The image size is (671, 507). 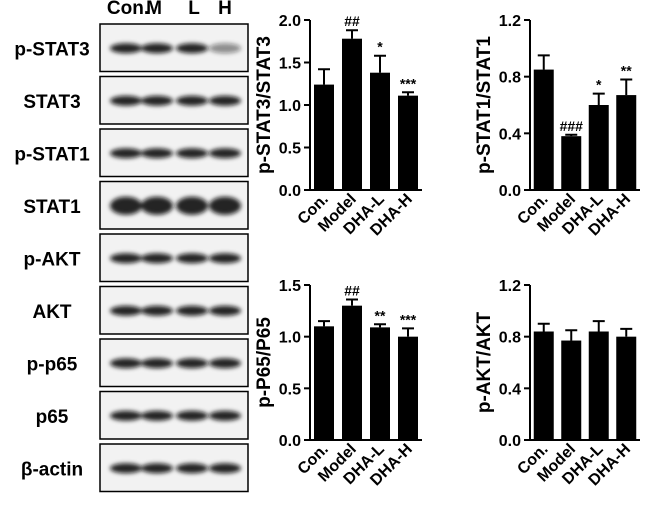 What do you see at coordinates (154, 9) in the screenshot?
I see `lane-label: M` at bounding box center [154, 9].